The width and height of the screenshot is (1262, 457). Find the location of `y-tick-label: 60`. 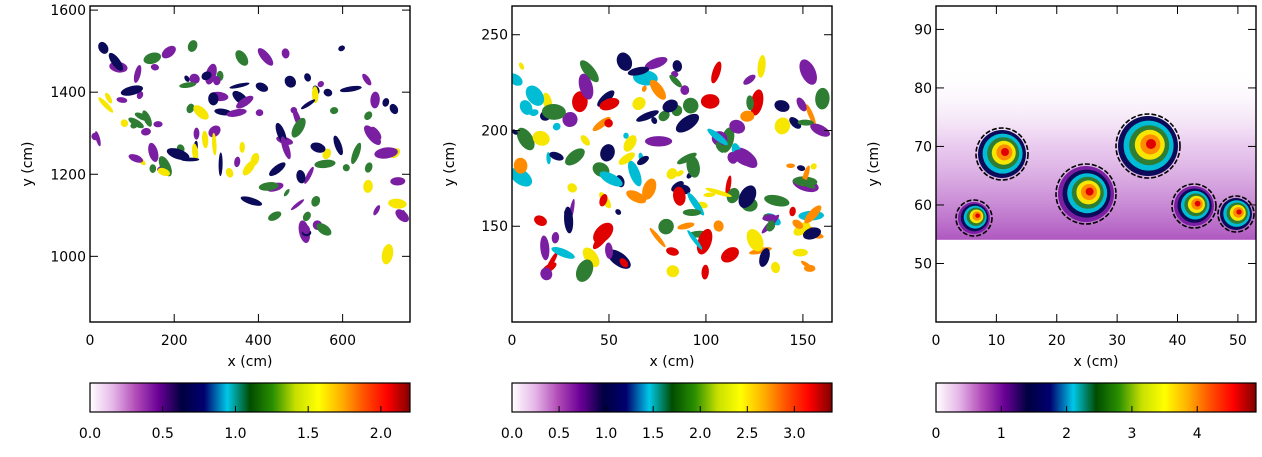

y-tick-label: 60 is located at coordinates (923, 206).